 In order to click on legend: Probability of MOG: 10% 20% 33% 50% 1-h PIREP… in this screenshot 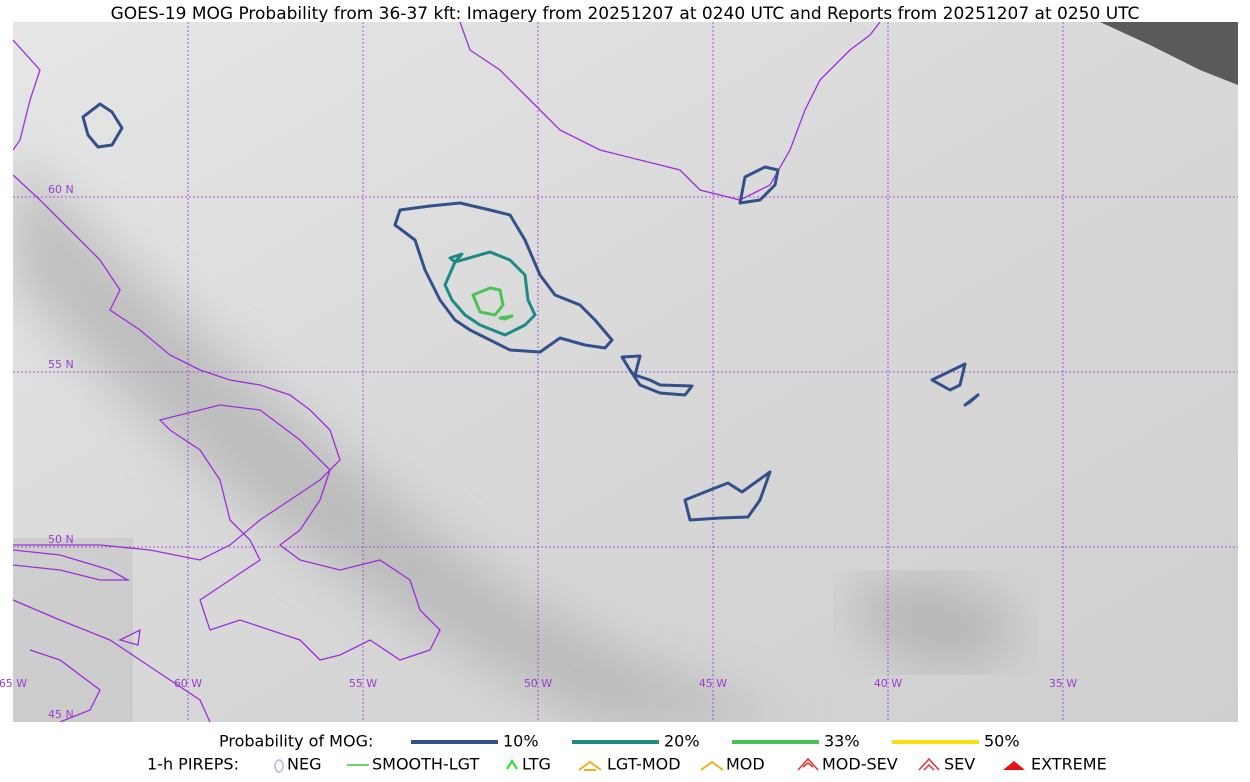, I will do `click(627, 753)`.